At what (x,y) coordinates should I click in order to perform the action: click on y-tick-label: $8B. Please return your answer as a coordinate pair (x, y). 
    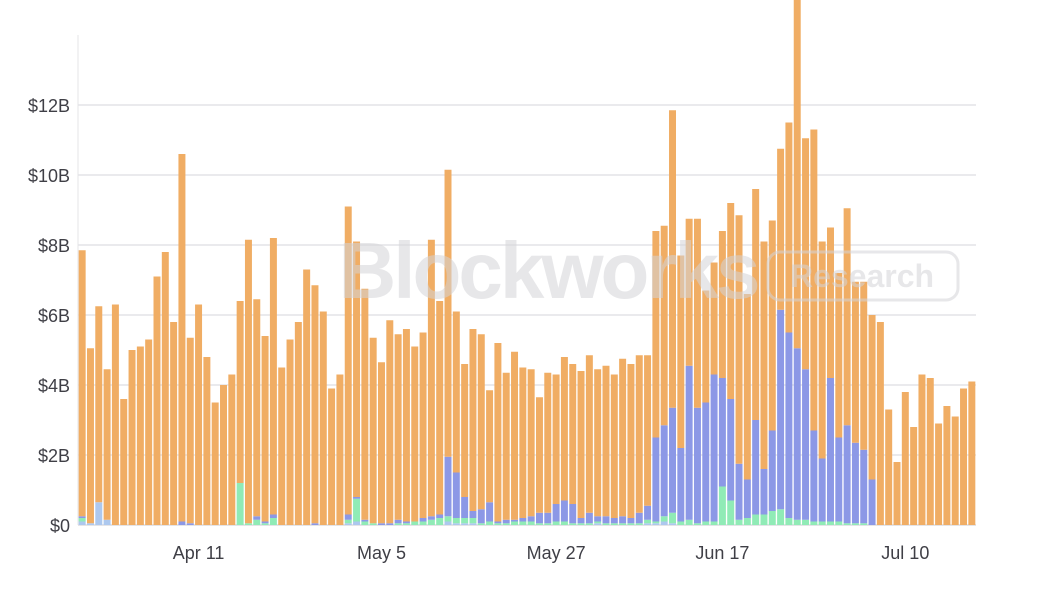
    Looking at the image, I should click on (54, 246).